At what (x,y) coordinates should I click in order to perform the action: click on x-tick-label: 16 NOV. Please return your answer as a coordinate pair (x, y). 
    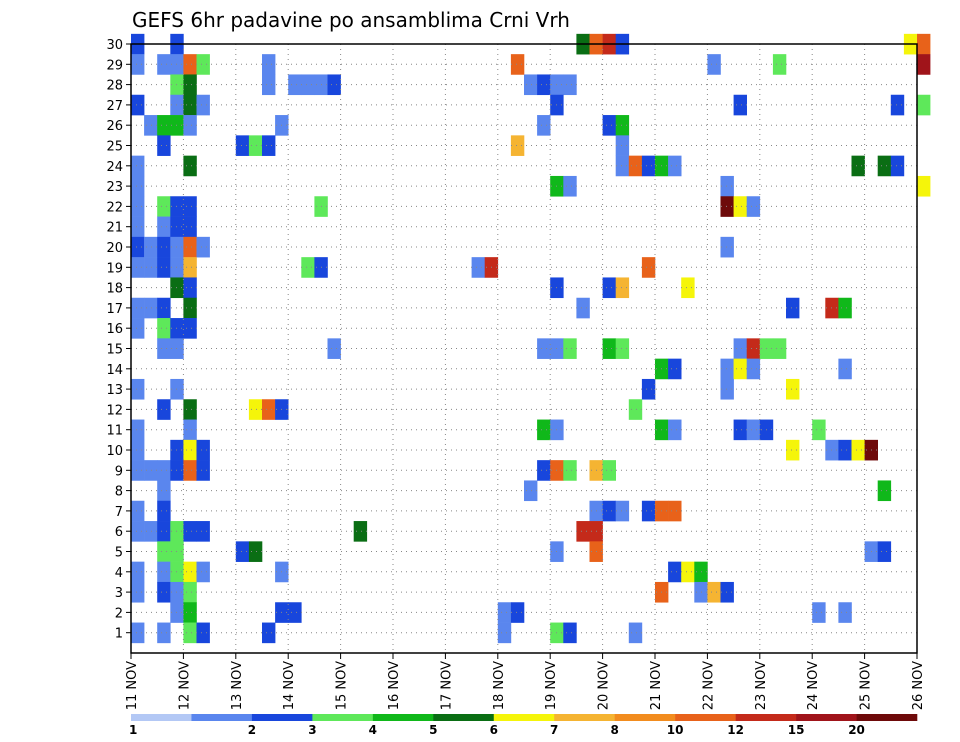
    Looking at the image, I should click on (394, 685).